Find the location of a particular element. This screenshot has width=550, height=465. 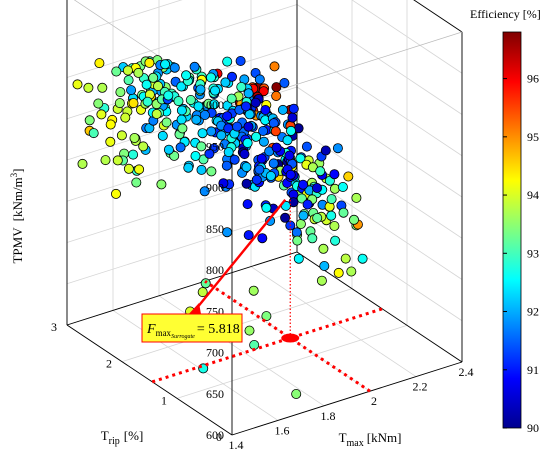

colorbar-gradient is located at coordinates (512, 230).